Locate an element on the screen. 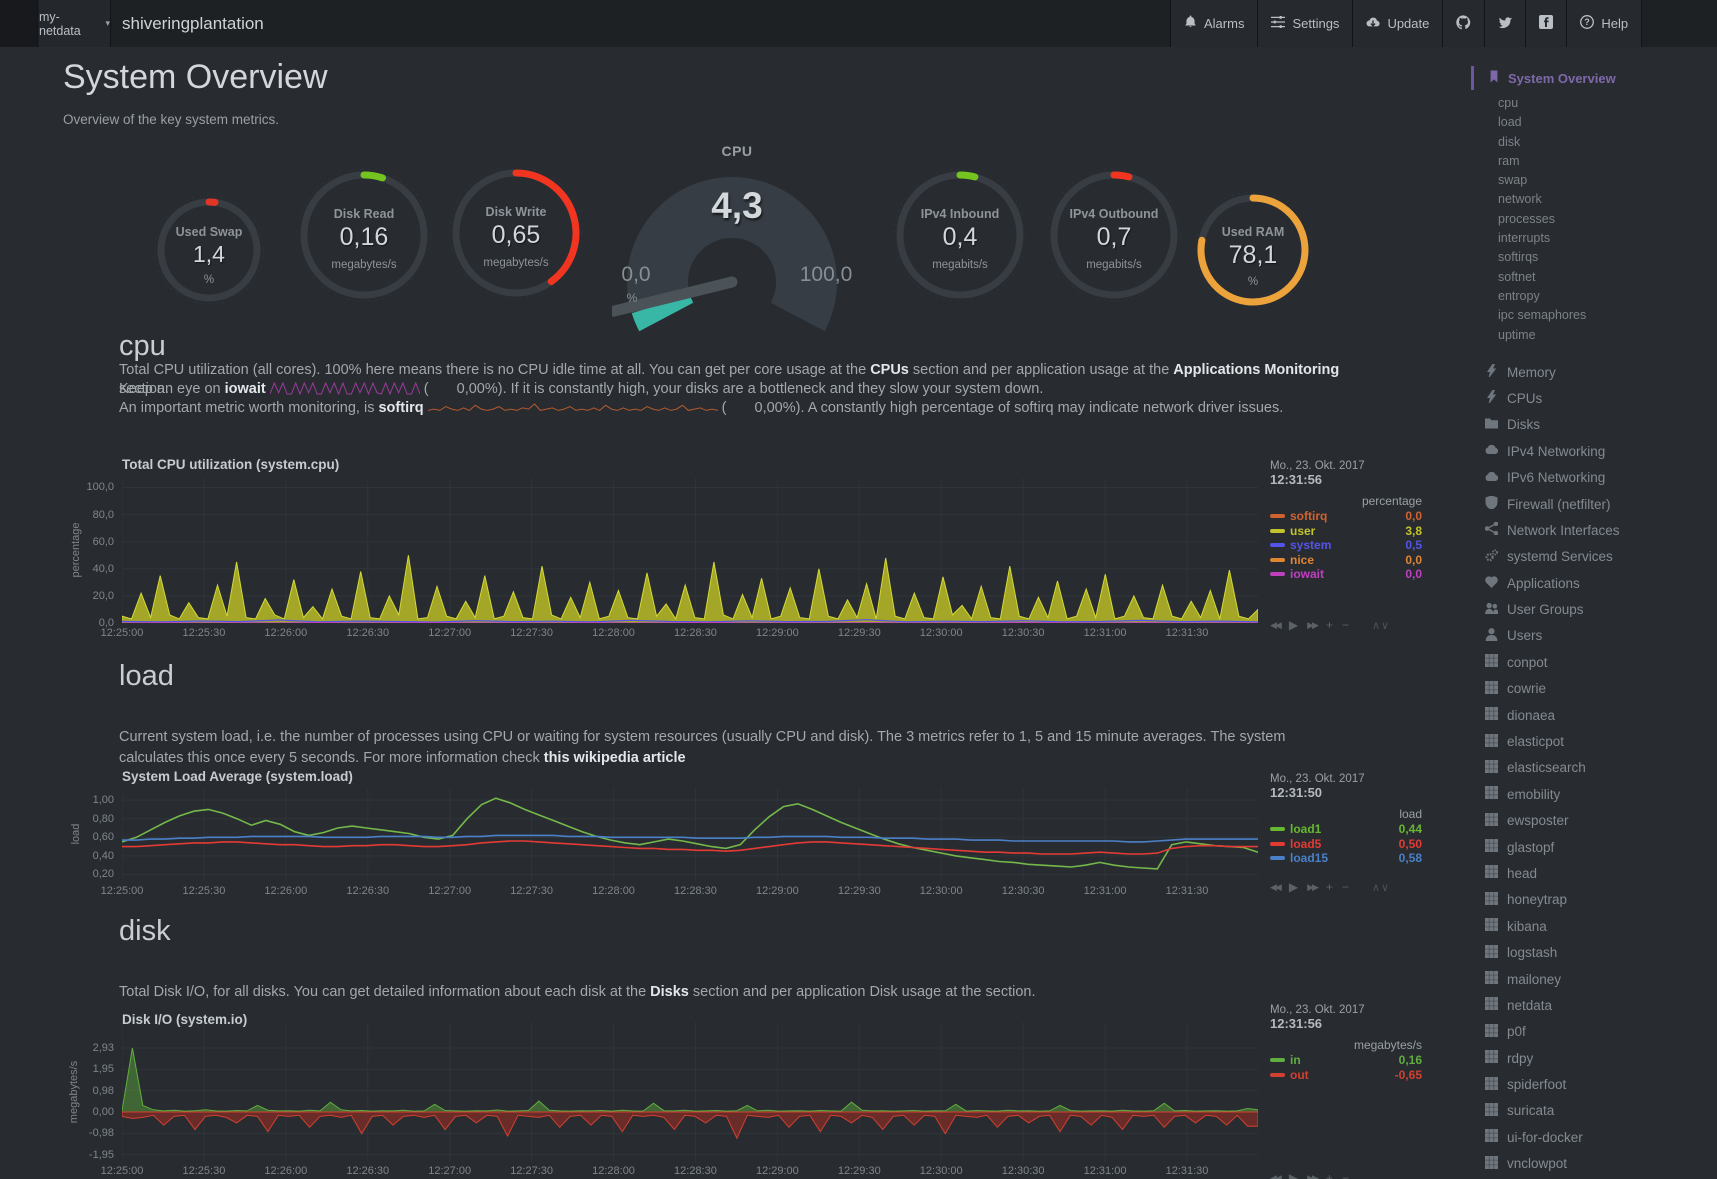 This screenshot has height=1179, width=1717. sidebar-sub-item-ipc-semaphores: ipc semaphores is located at coordinates (1542, 315).